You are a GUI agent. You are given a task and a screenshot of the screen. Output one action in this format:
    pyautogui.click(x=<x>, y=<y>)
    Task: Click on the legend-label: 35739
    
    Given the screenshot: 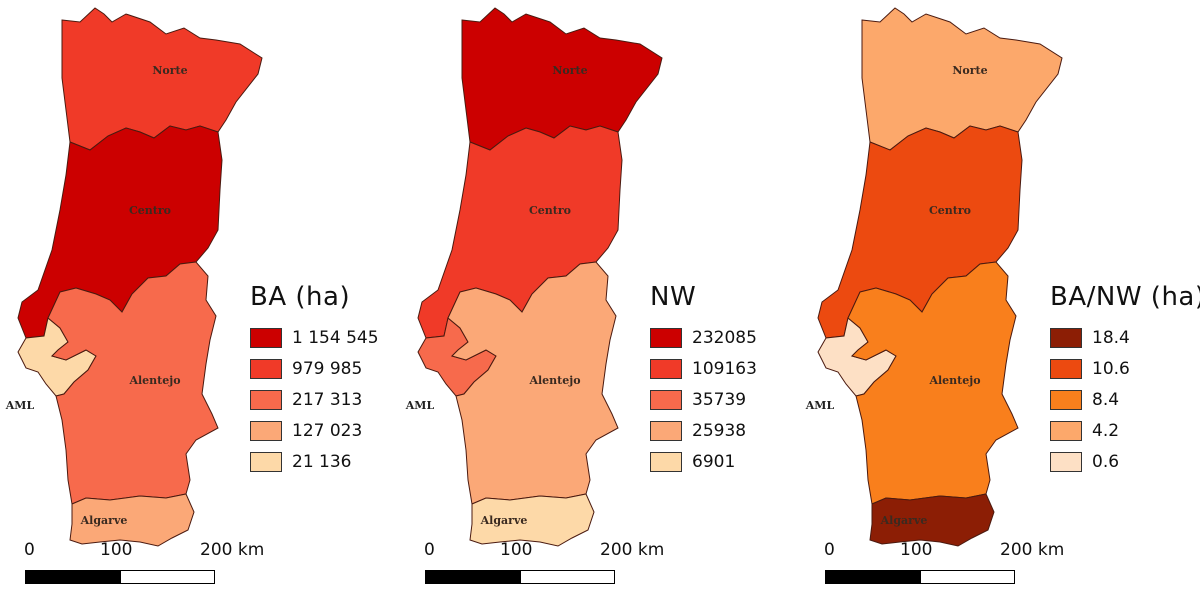 What is the action you would take?
    pyautogui.click(x=719, y=400)
    